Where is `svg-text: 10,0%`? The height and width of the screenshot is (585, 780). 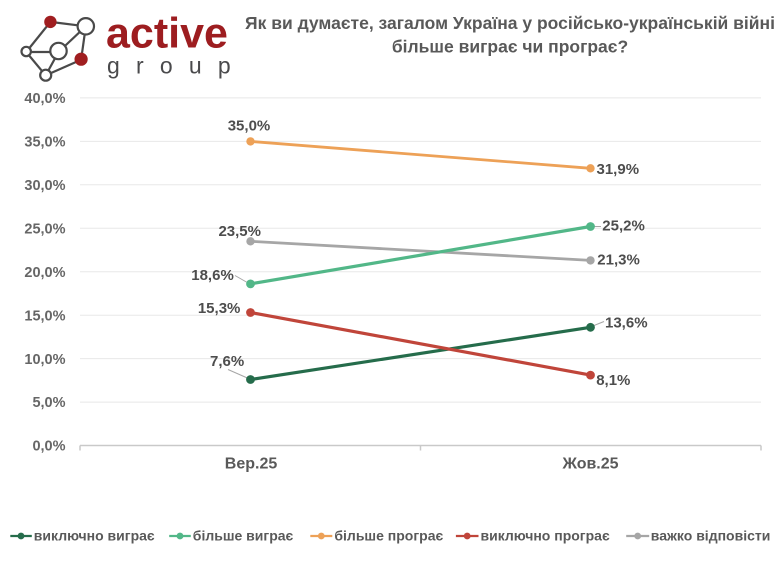
svg-text: 10,0% is located at coordinates (44, 360).